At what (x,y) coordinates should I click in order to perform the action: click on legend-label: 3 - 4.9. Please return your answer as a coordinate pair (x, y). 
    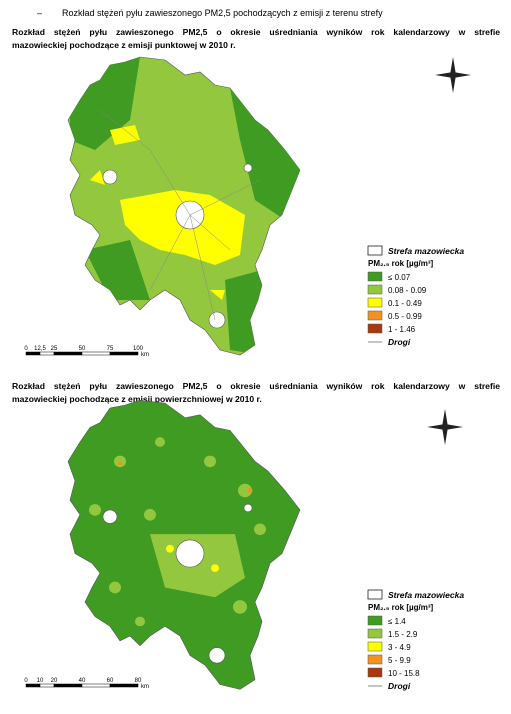
    Looking at the image, I should click on (399, 647).